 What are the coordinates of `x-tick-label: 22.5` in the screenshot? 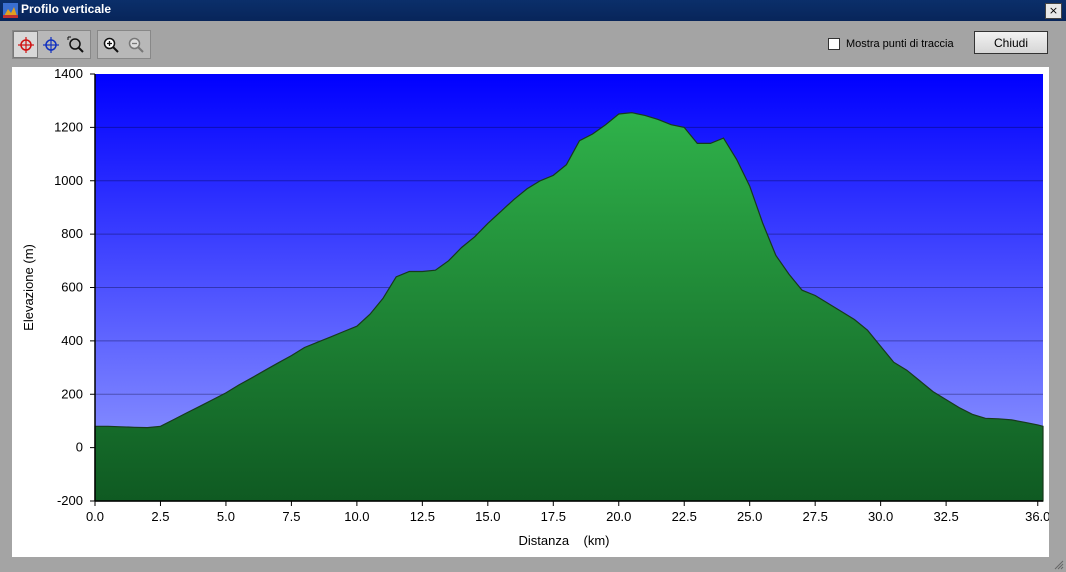 It's located at (684, 516).